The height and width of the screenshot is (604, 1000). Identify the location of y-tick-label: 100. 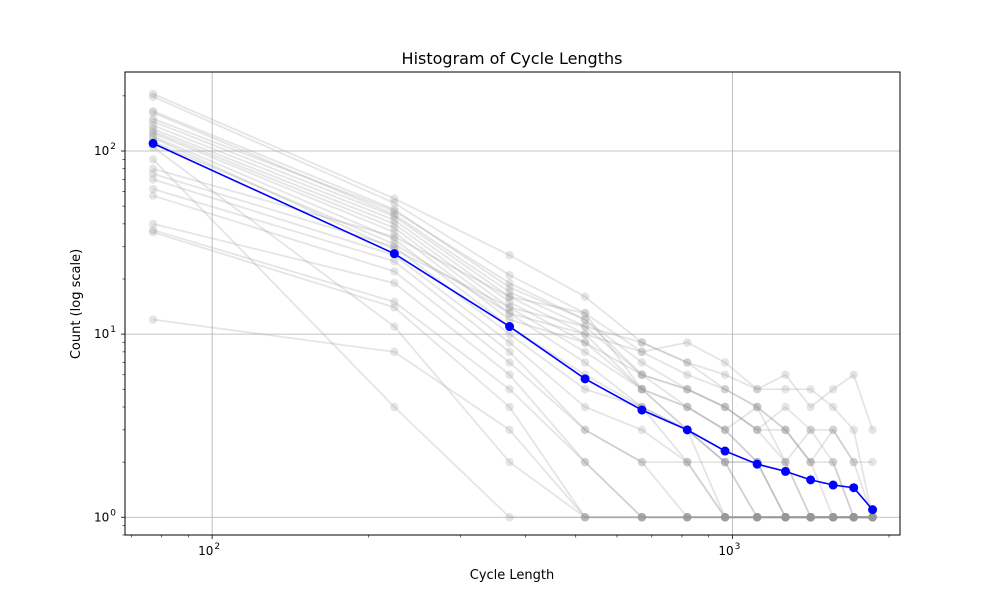
(105, 516).